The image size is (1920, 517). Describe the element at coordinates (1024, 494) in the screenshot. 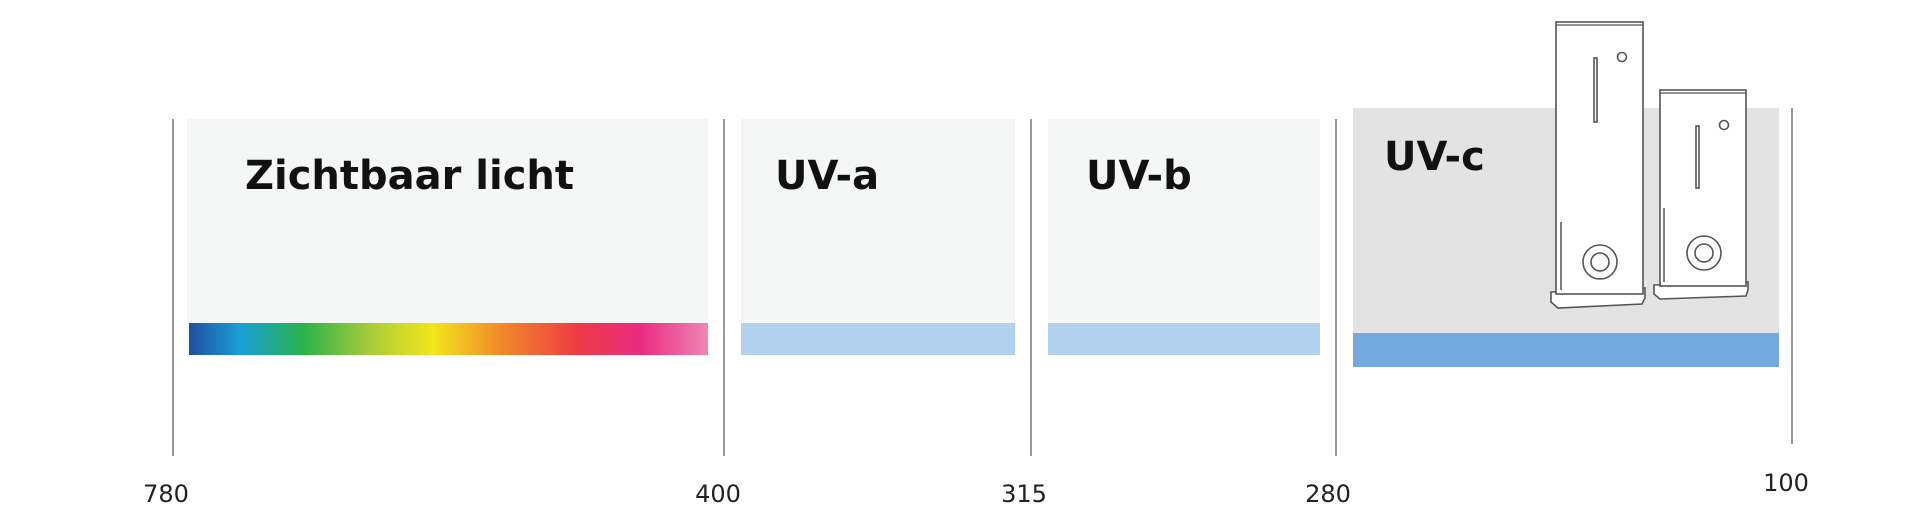

I see `wavelength-label: 315` at that location.